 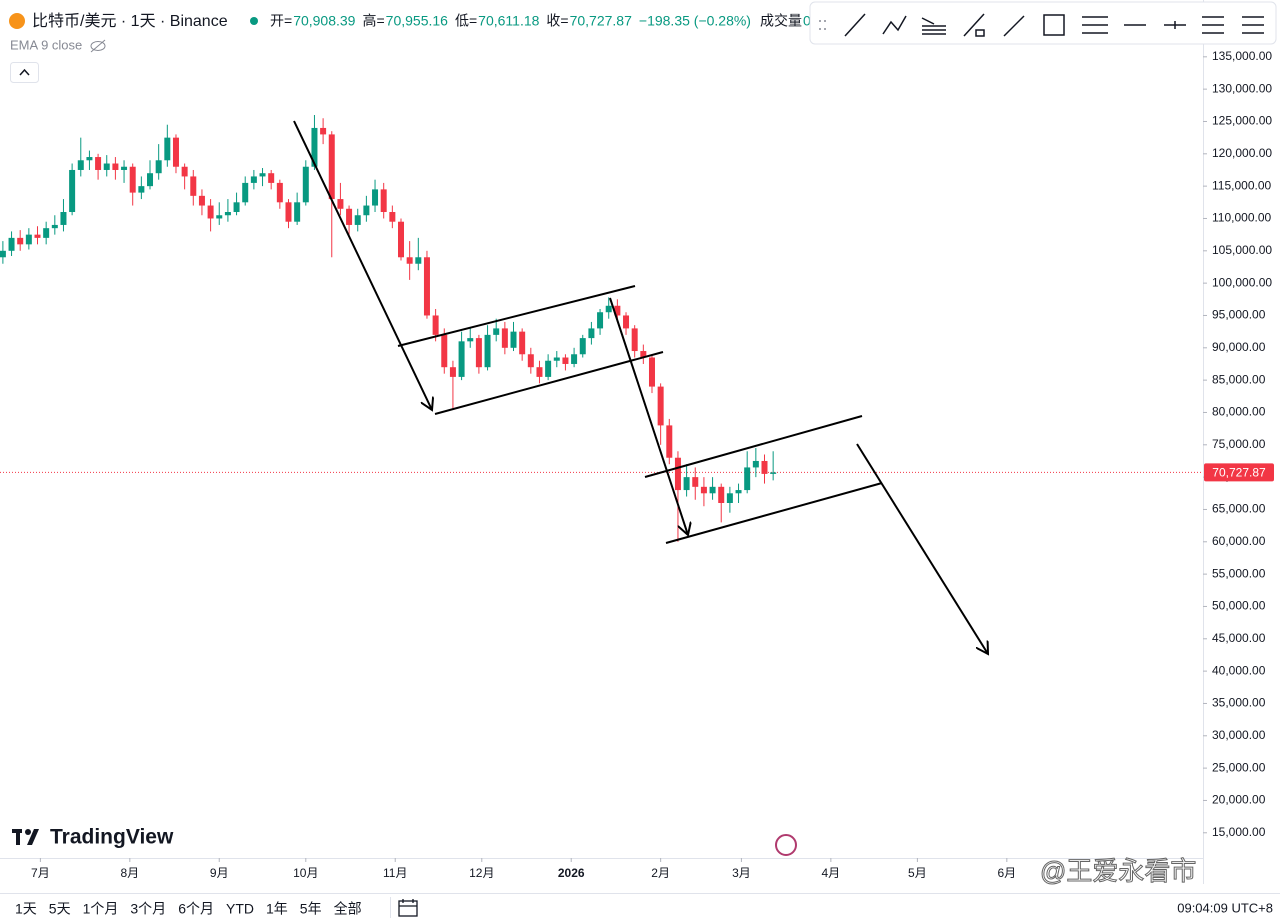 What do you see at coordinates (1242, 282) in the screenshot?
I see `y-tick-label: 100,000.00` at bounding box center [1242, 282].